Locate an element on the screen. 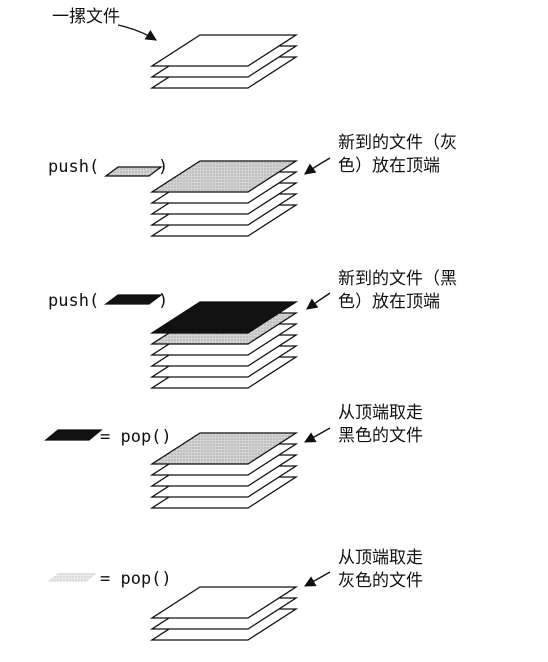 This screenshot has width=548, height=662. label-stack: 一摞文件 is located at coordinates (86, 17).